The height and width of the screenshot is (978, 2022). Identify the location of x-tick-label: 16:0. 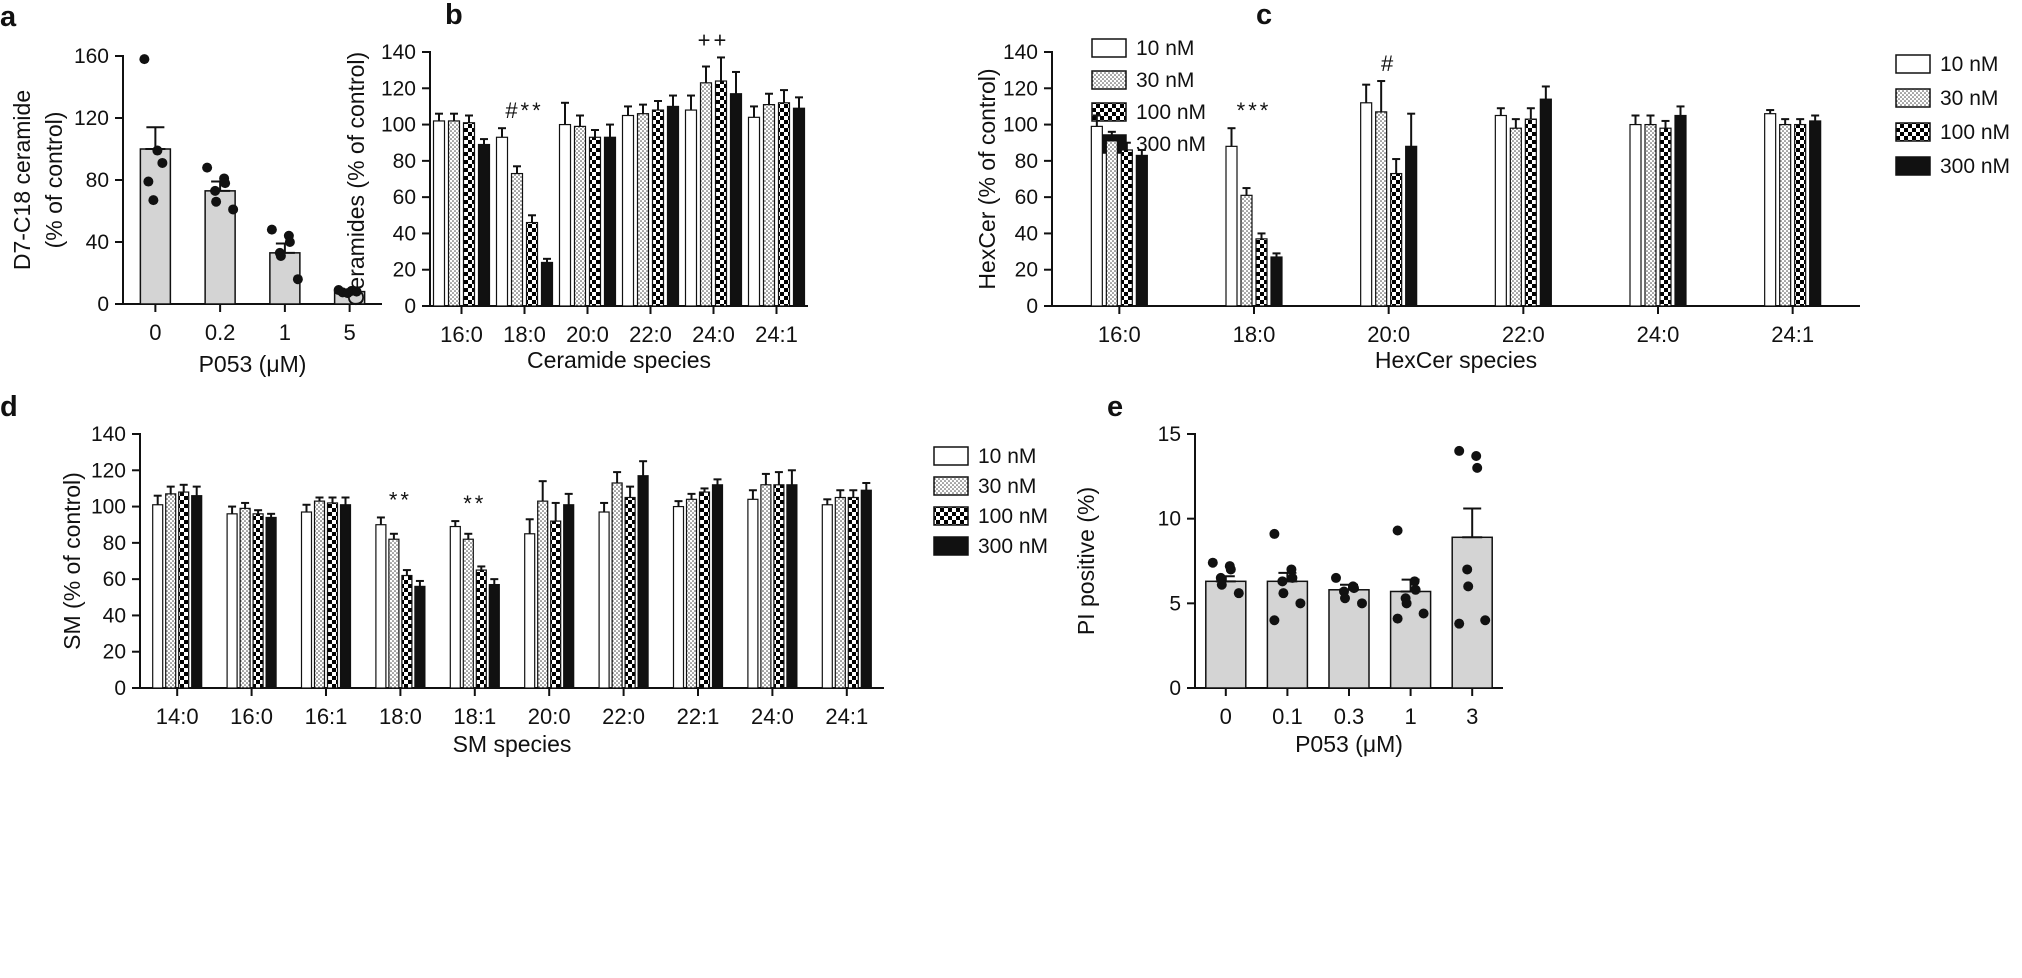
(461, 334).